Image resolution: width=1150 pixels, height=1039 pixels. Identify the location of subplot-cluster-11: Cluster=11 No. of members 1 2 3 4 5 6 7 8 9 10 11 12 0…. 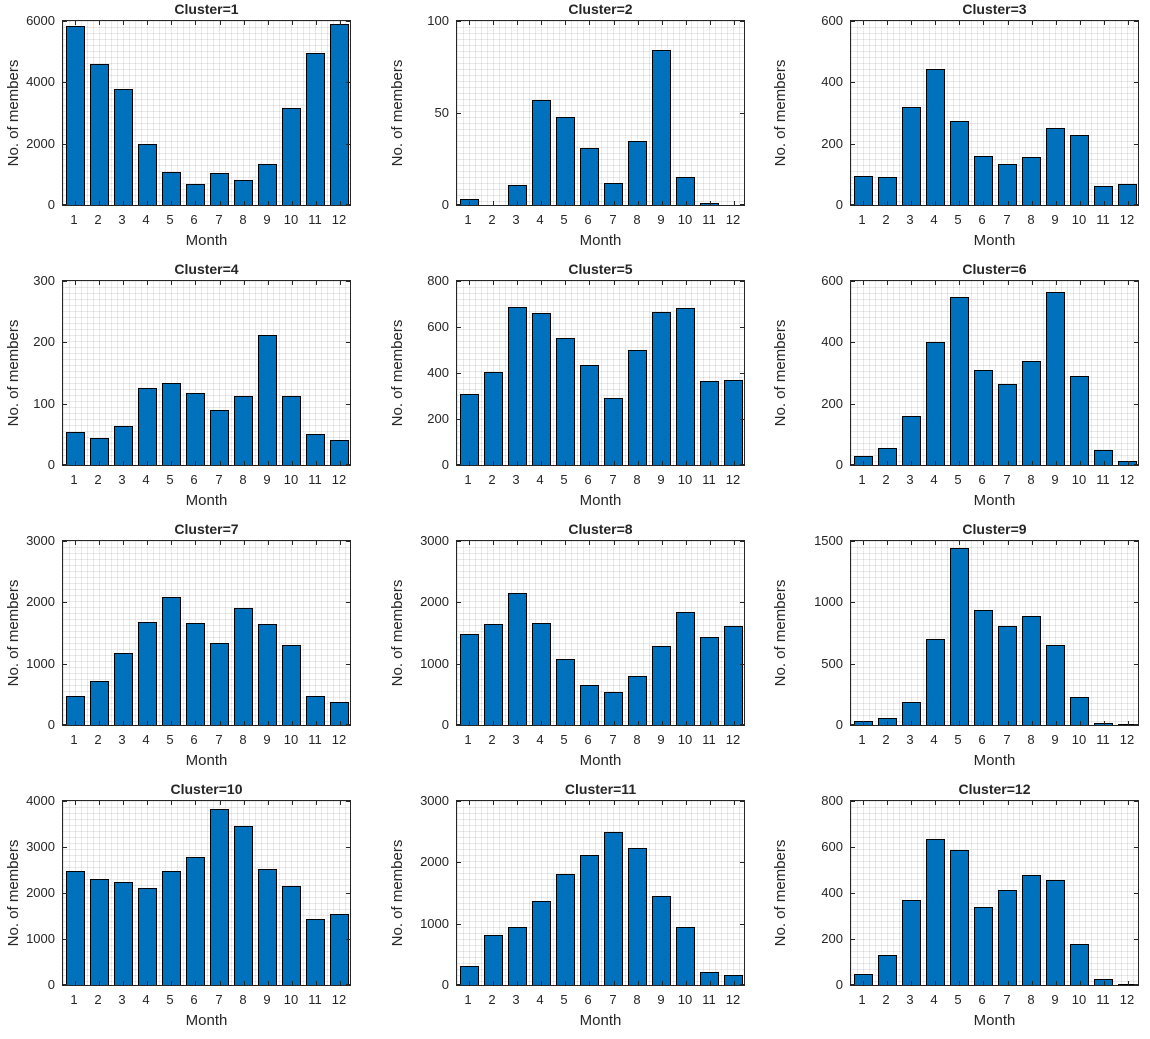
(575, 909).